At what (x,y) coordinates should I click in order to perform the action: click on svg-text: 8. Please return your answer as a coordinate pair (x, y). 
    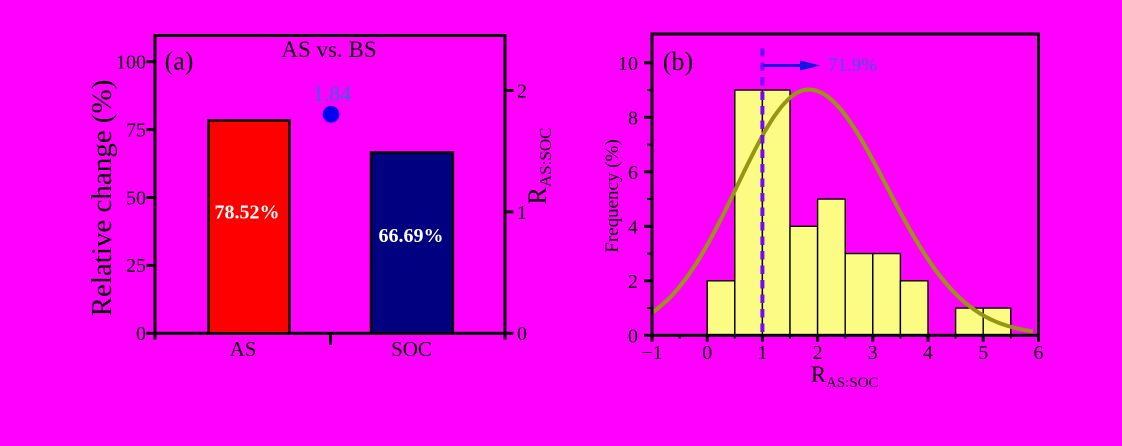
    Looking at the image, I should click on (633, 118).